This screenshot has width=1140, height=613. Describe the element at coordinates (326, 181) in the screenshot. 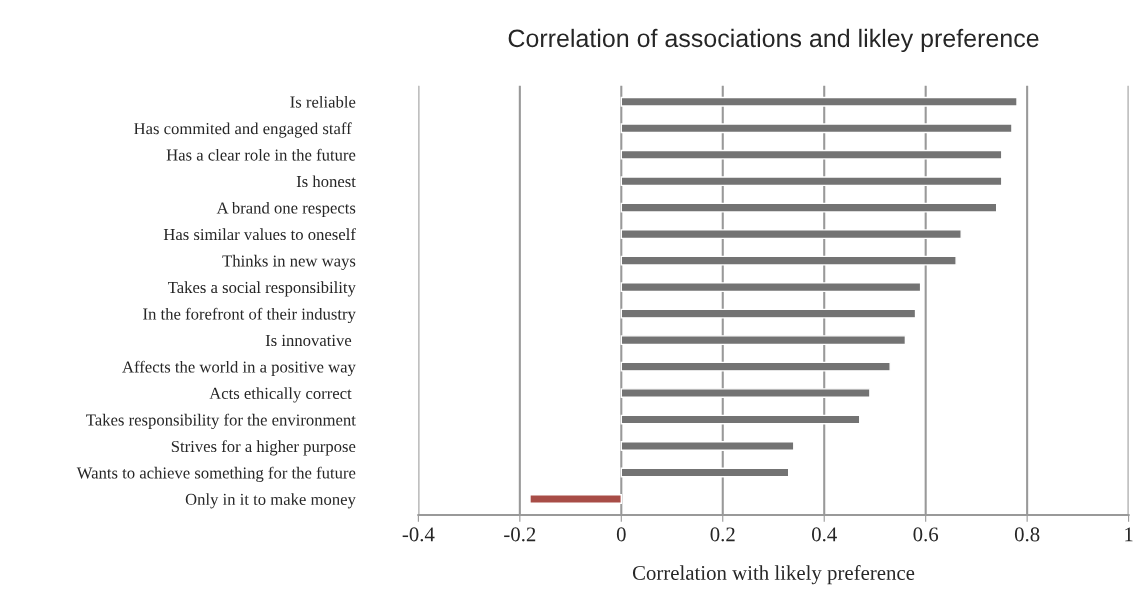

I see `y-tick-label: Is honest` at that location.